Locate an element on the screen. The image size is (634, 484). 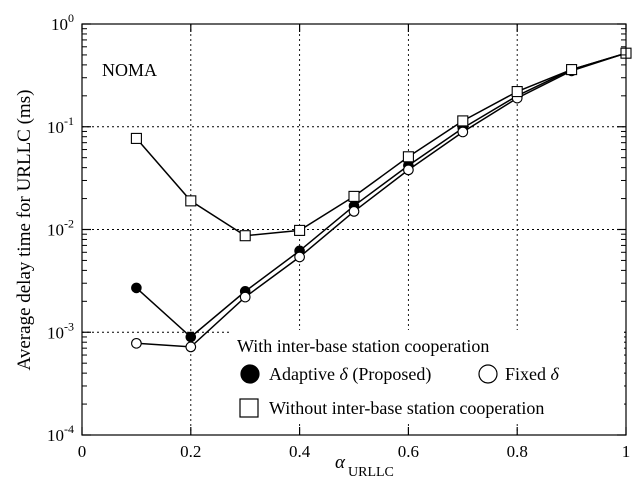
y-tick-label-exponent: -4 is located at coordinates (69, 429).